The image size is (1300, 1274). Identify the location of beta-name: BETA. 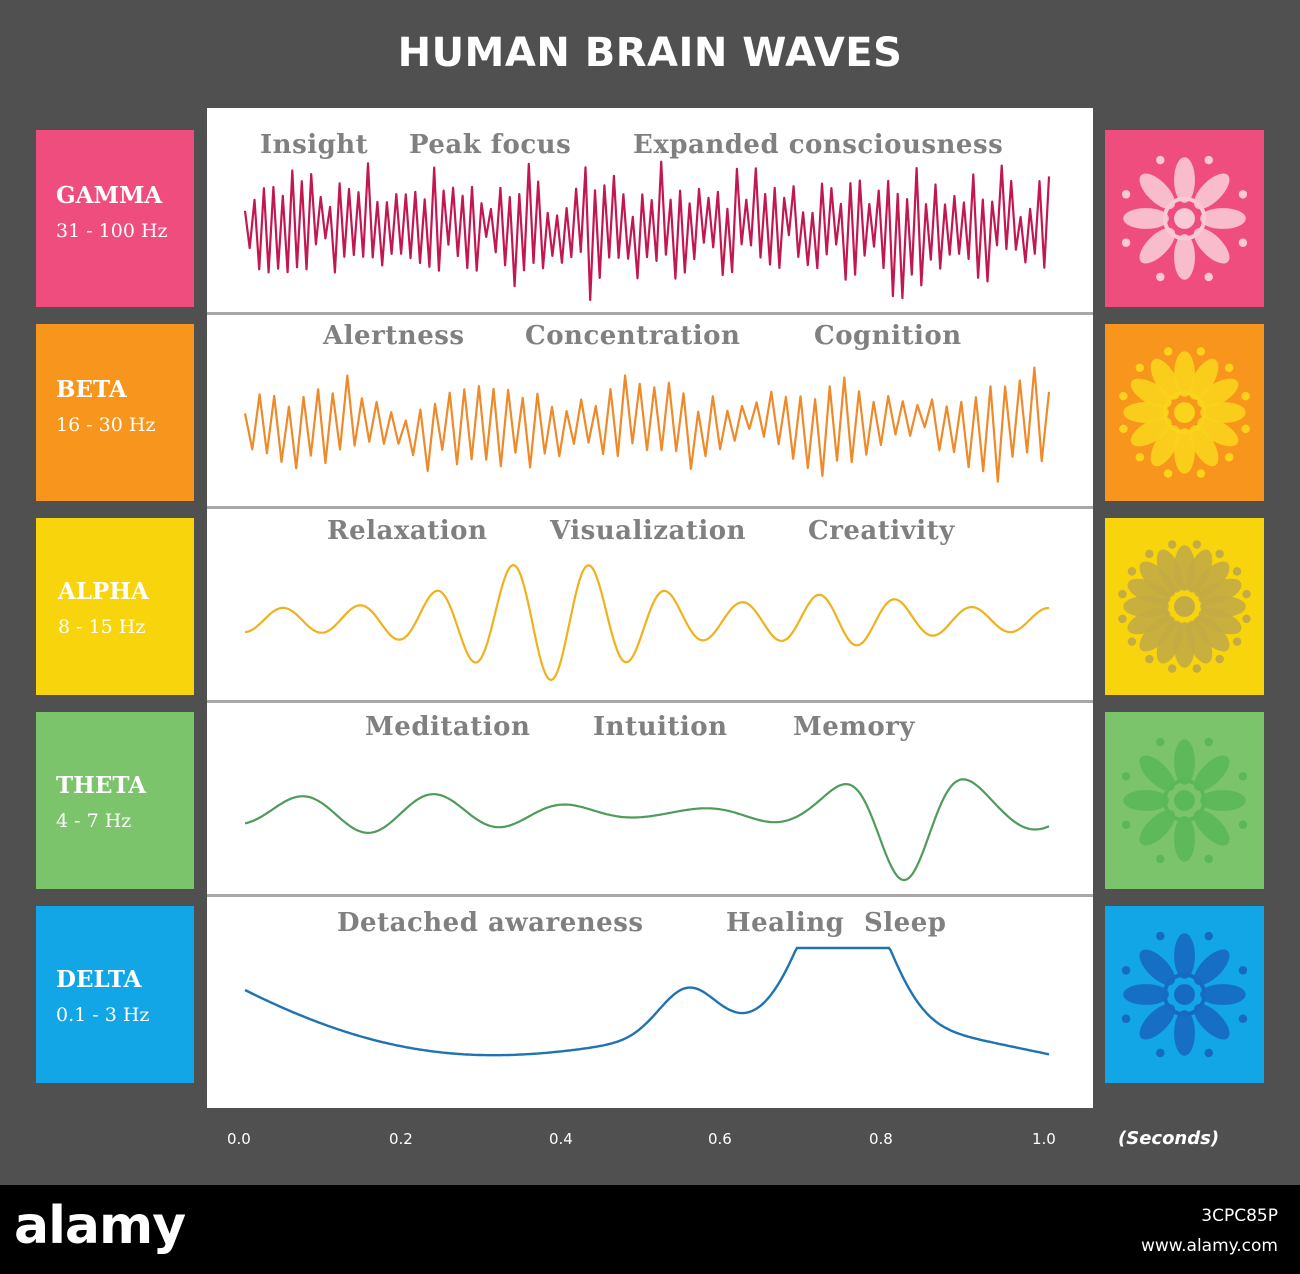
(91, 389).